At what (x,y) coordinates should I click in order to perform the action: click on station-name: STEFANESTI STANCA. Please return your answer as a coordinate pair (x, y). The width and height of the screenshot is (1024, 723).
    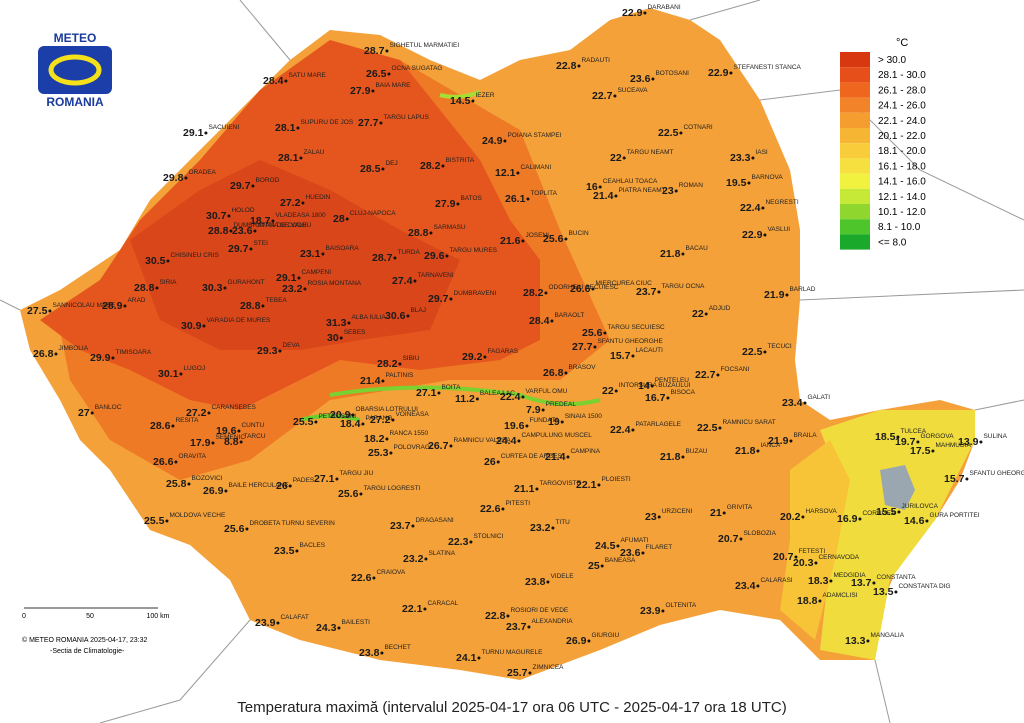
    Looking at the image, I should click on (767, 67).